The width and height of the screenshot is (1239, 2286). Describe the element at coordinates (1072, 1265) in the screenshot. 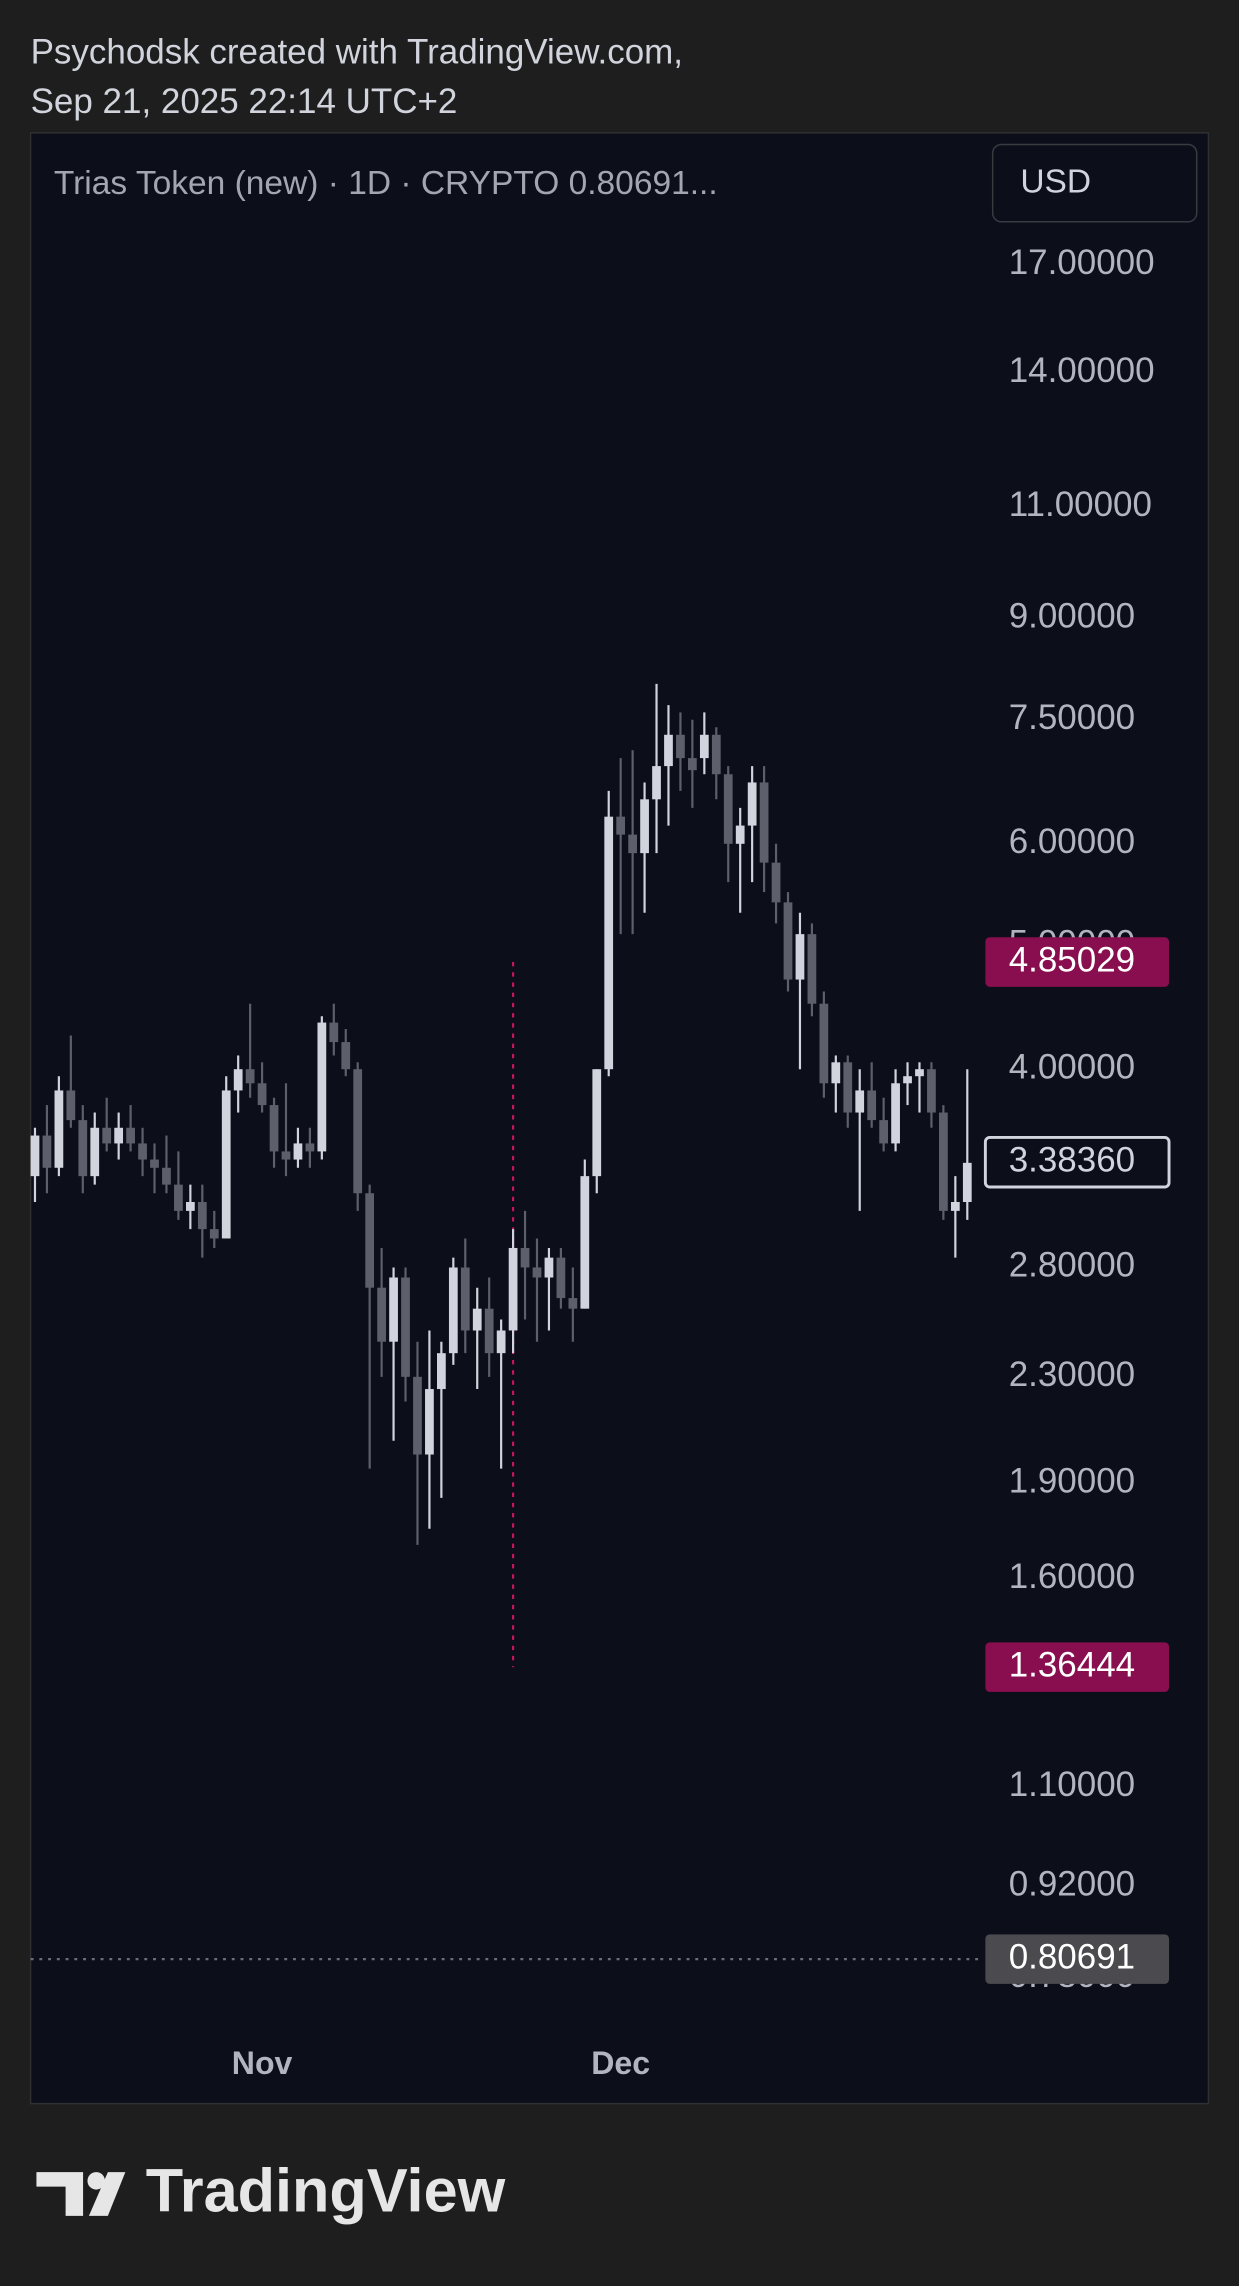

I see `y-tick-label: 2.80000` at that location.